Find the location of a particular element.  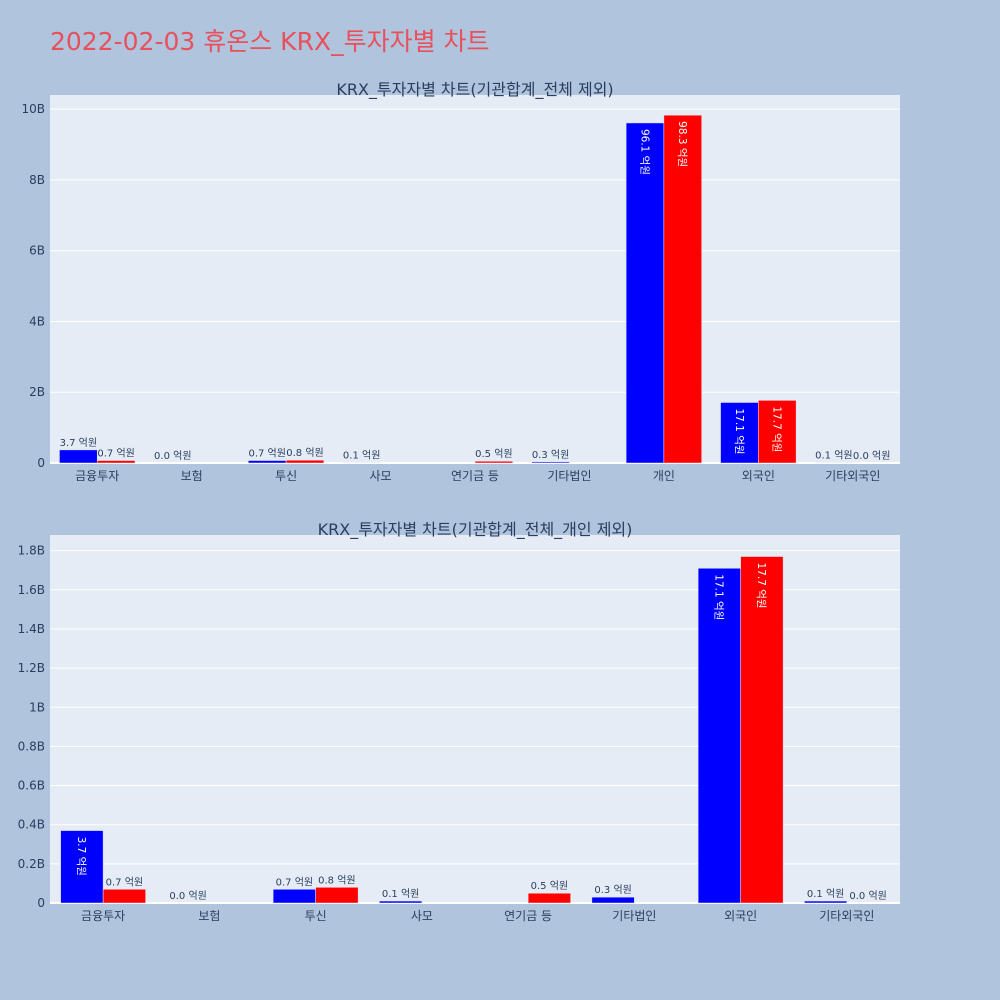

bar-label: 98.3 억원 is located at coordinates (682, 144).